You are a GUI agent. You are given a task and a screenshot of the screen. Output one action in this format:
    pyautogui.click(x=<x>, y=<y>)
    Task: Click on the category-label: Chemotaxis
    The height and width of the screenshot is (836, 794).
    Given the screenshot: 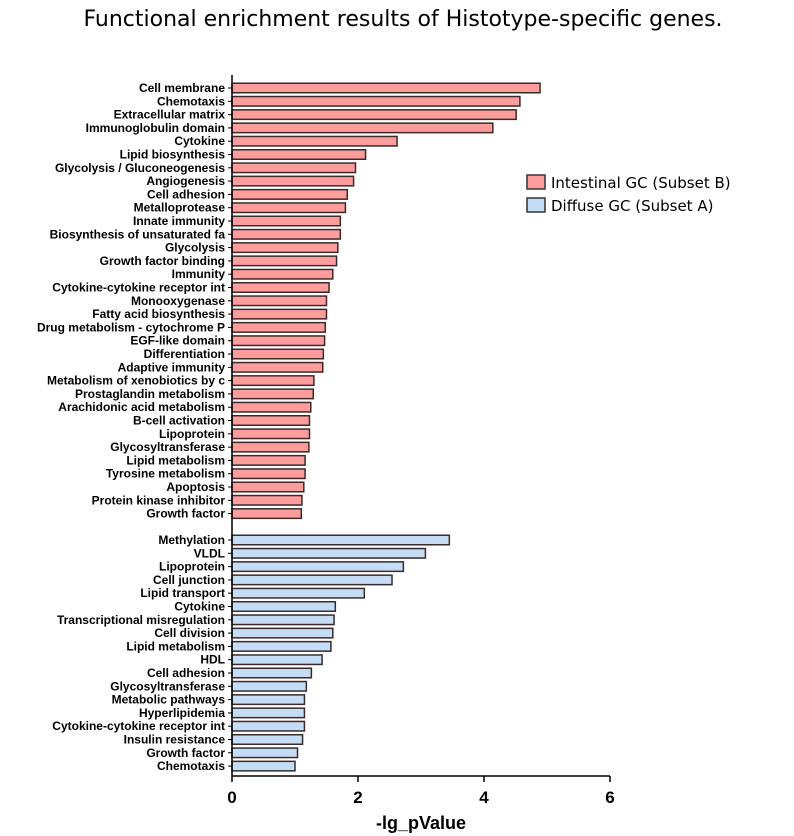 What is the action you would take?
    pyautogui.click(x=191, y=766)
    